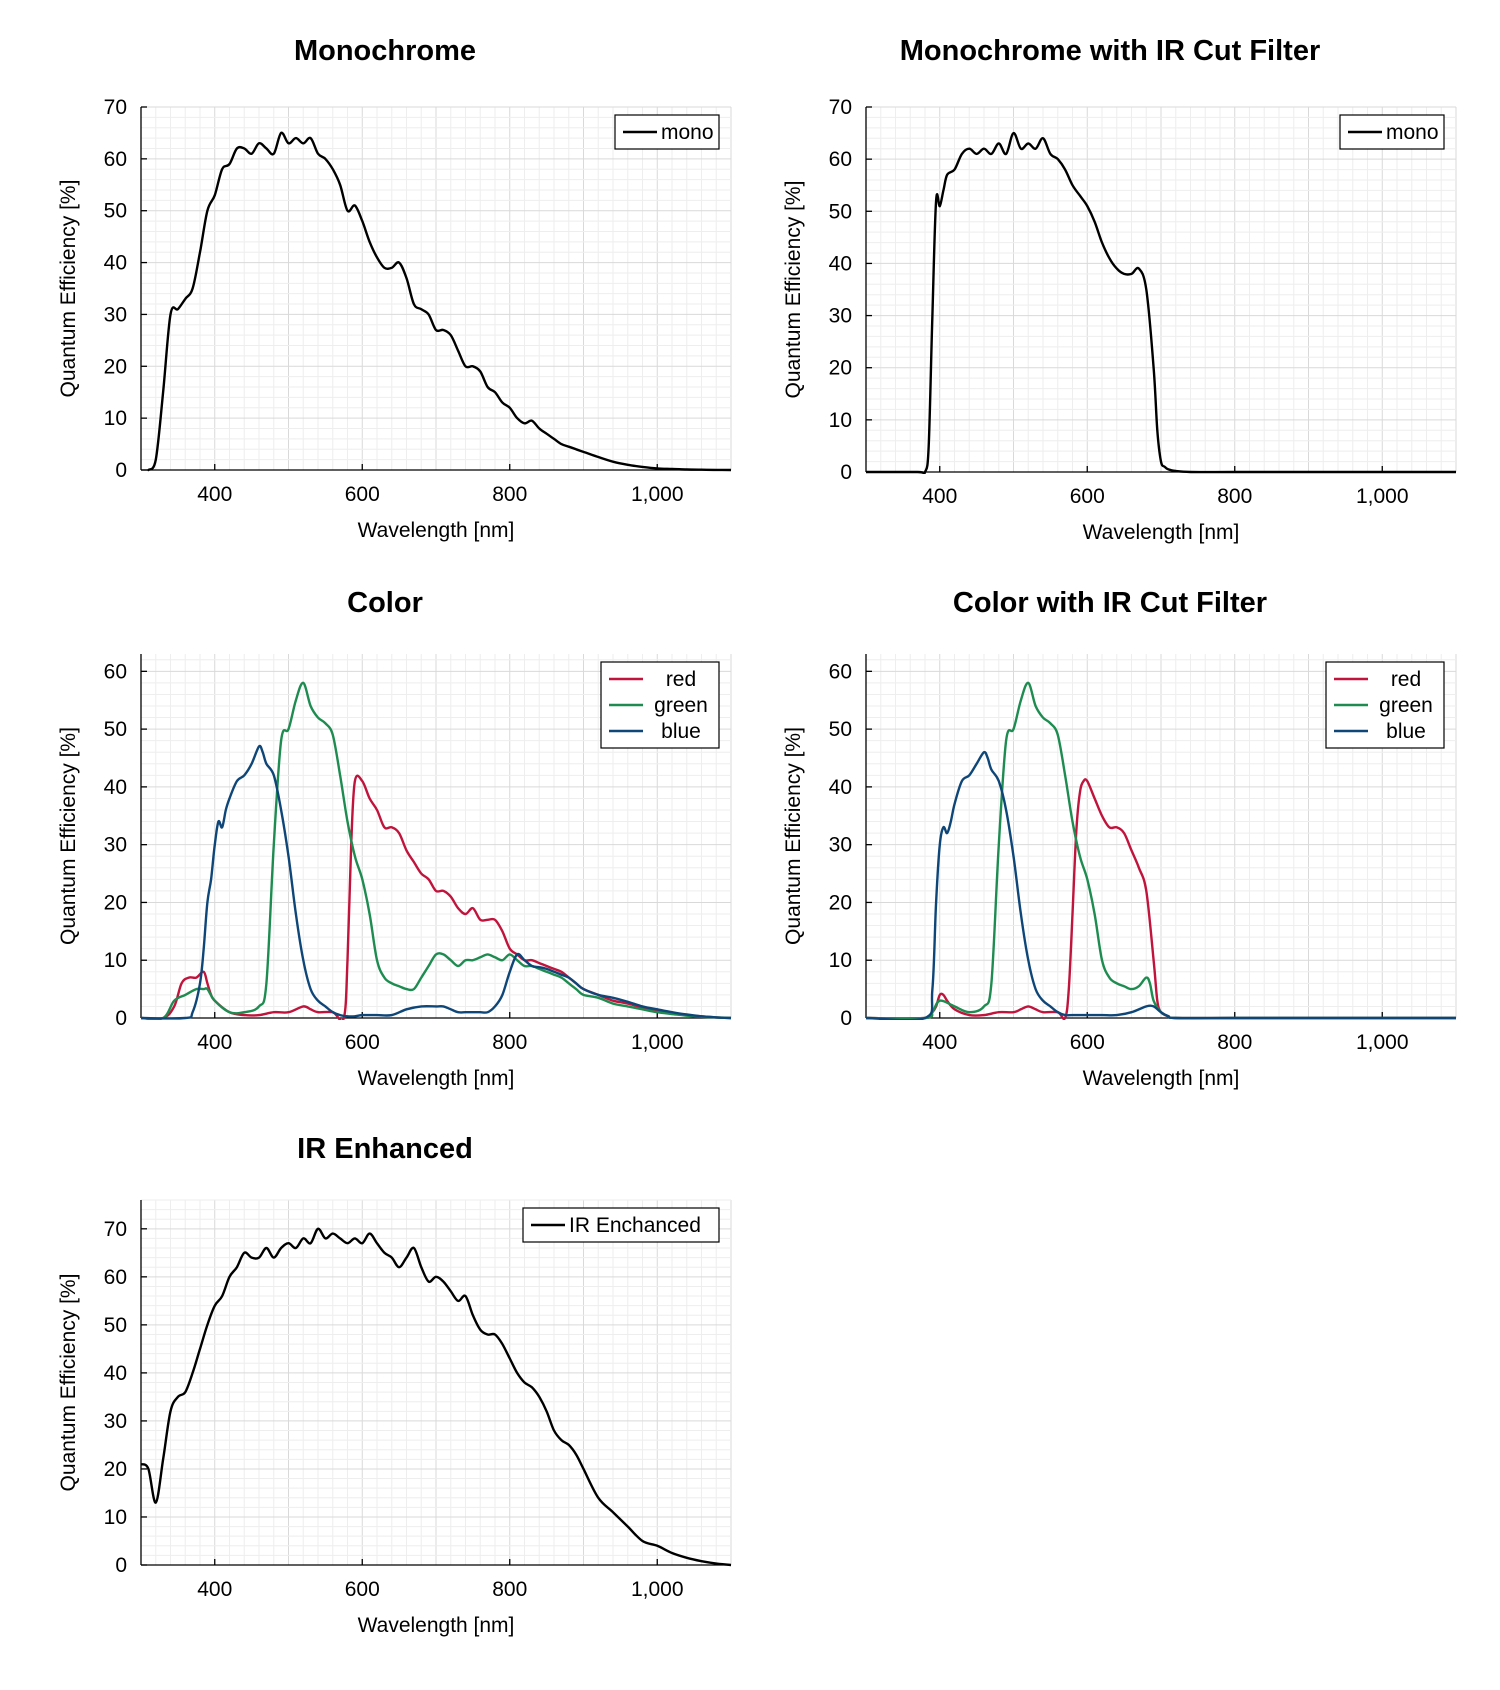 The image size is (1500, 1690). What do you see at coordinates (385, 1149) in the screenshot?
I see `chart-title: IR Enhanced` at bounding box center [385, 1149].